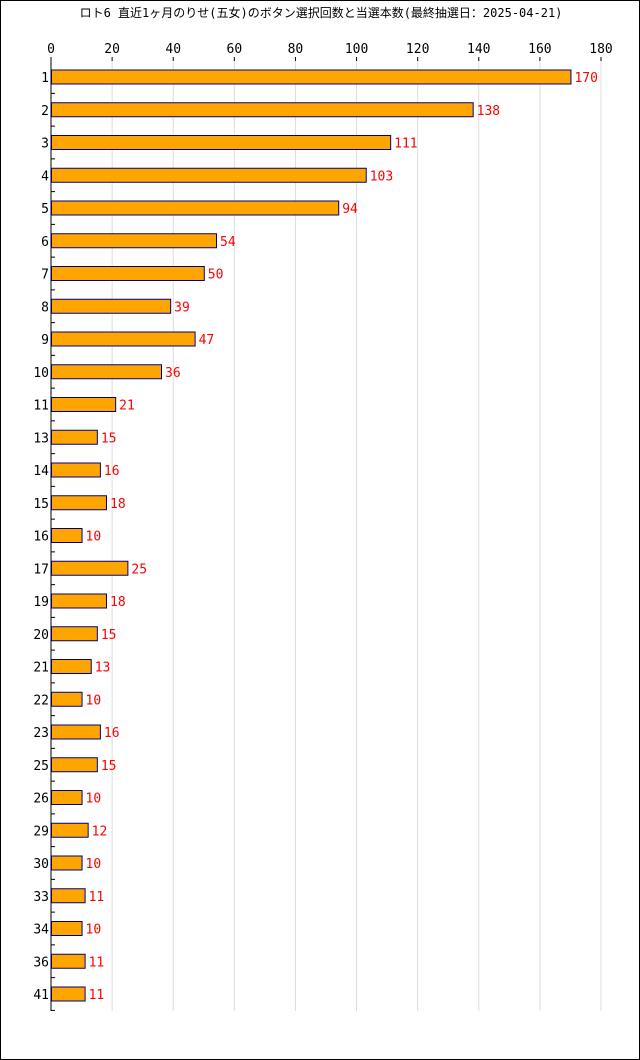 The width and height of the screenshot is (640, 1060). What do you see at coordinates (381, 176) in the screenshot?
I see `bar-value-label: 103` at bounding box center [381, 176].